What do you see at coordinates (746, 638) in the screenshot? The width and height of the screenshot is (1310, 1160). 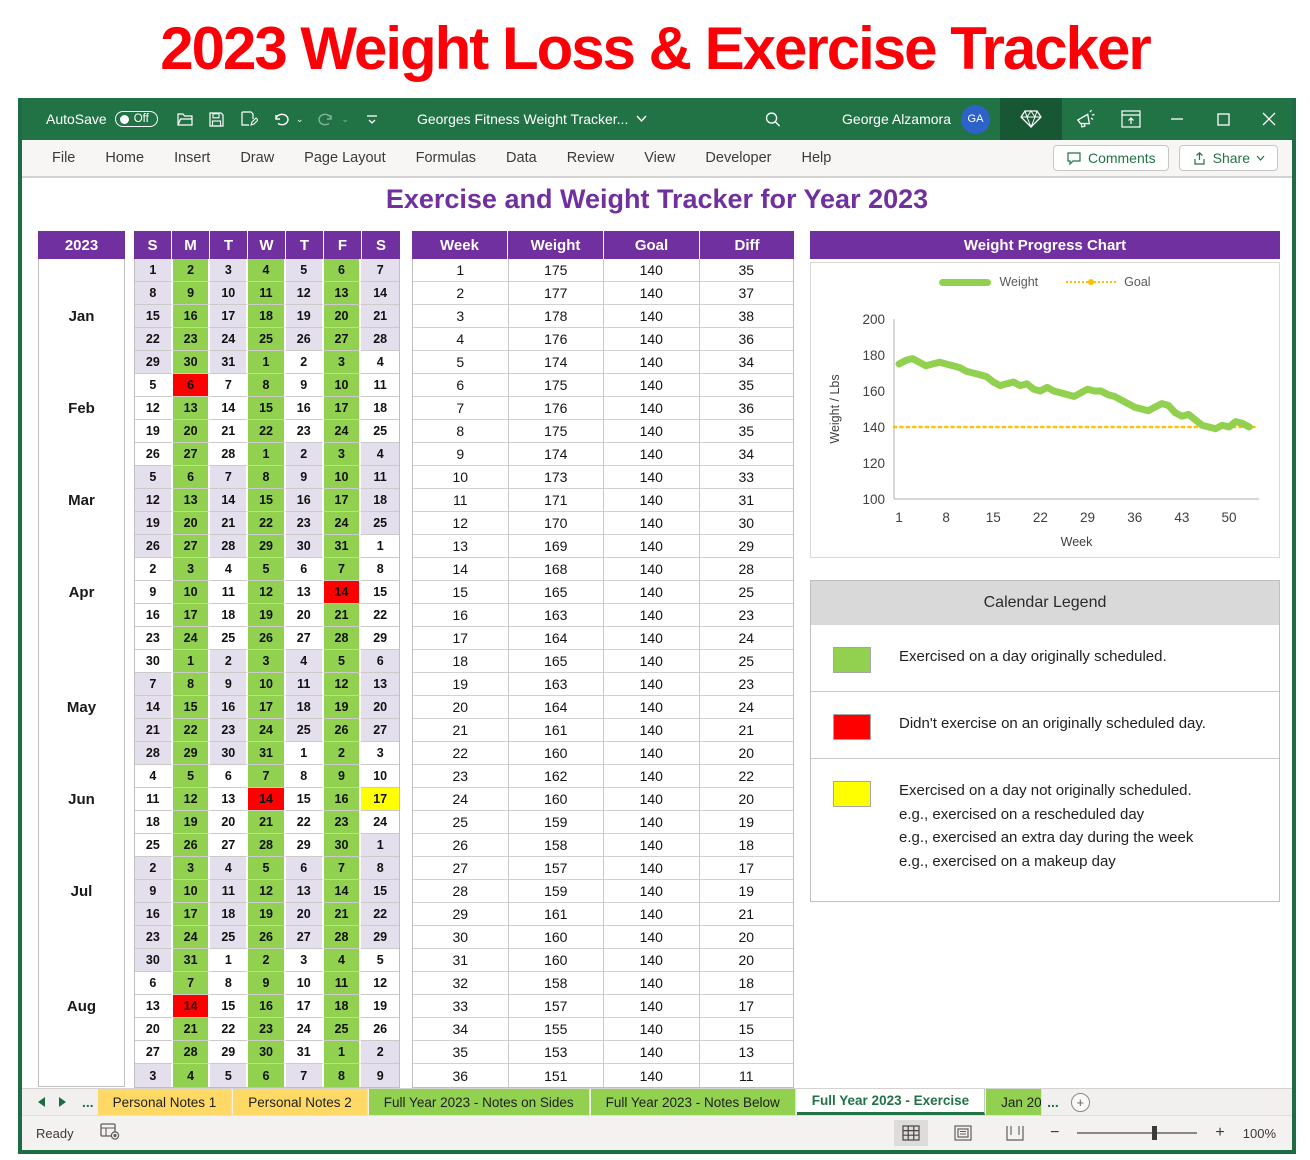 I see `table-cell: 24` at bounding box center [746, 638].